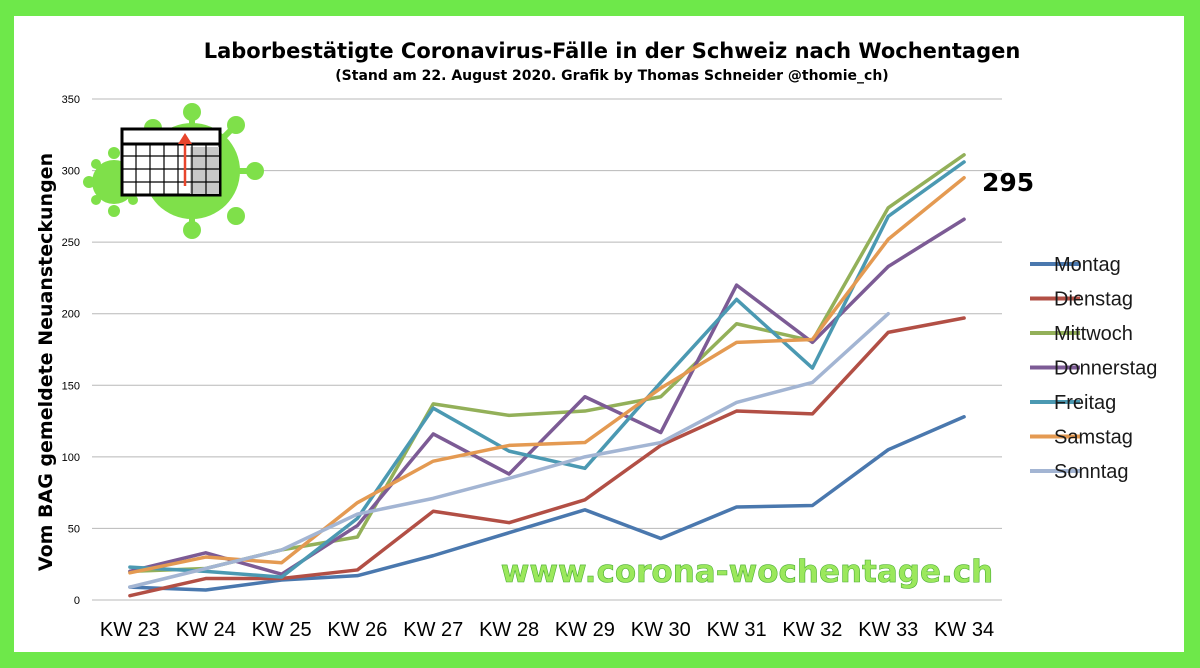  Describe the element at coordinates (130, 630) in the screenshot. I see `x-tick-label: KW 23` at that location.